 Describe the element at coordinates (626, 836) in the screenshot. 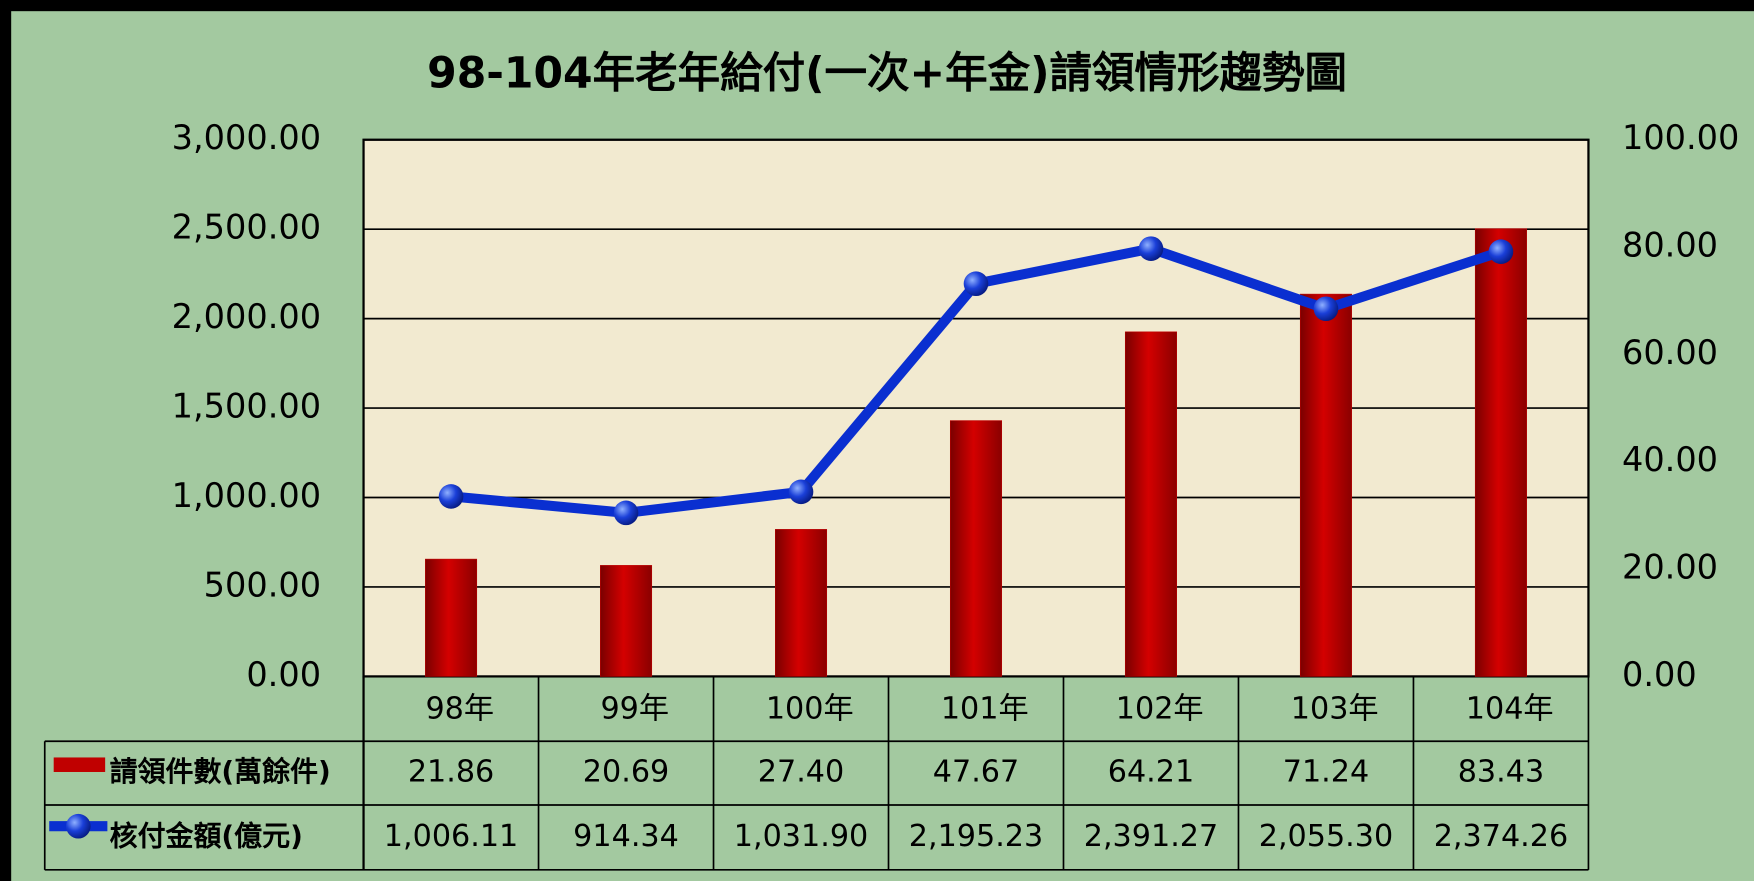

I see `table-value: 914.34` at that location.